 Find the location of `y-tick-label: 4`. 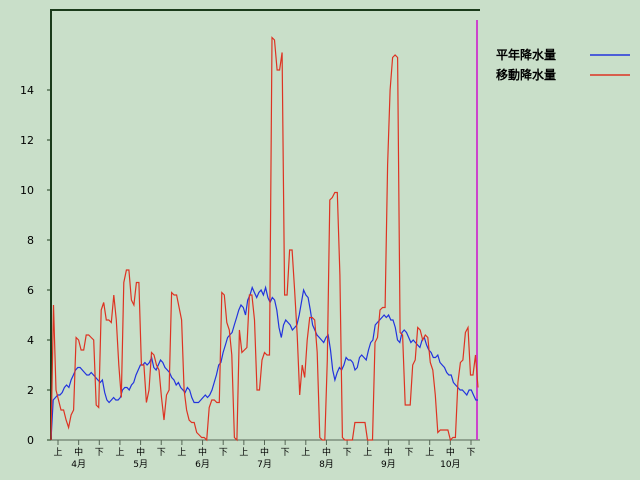

y-tick-label: 4 is located at coordinates (30, 340).